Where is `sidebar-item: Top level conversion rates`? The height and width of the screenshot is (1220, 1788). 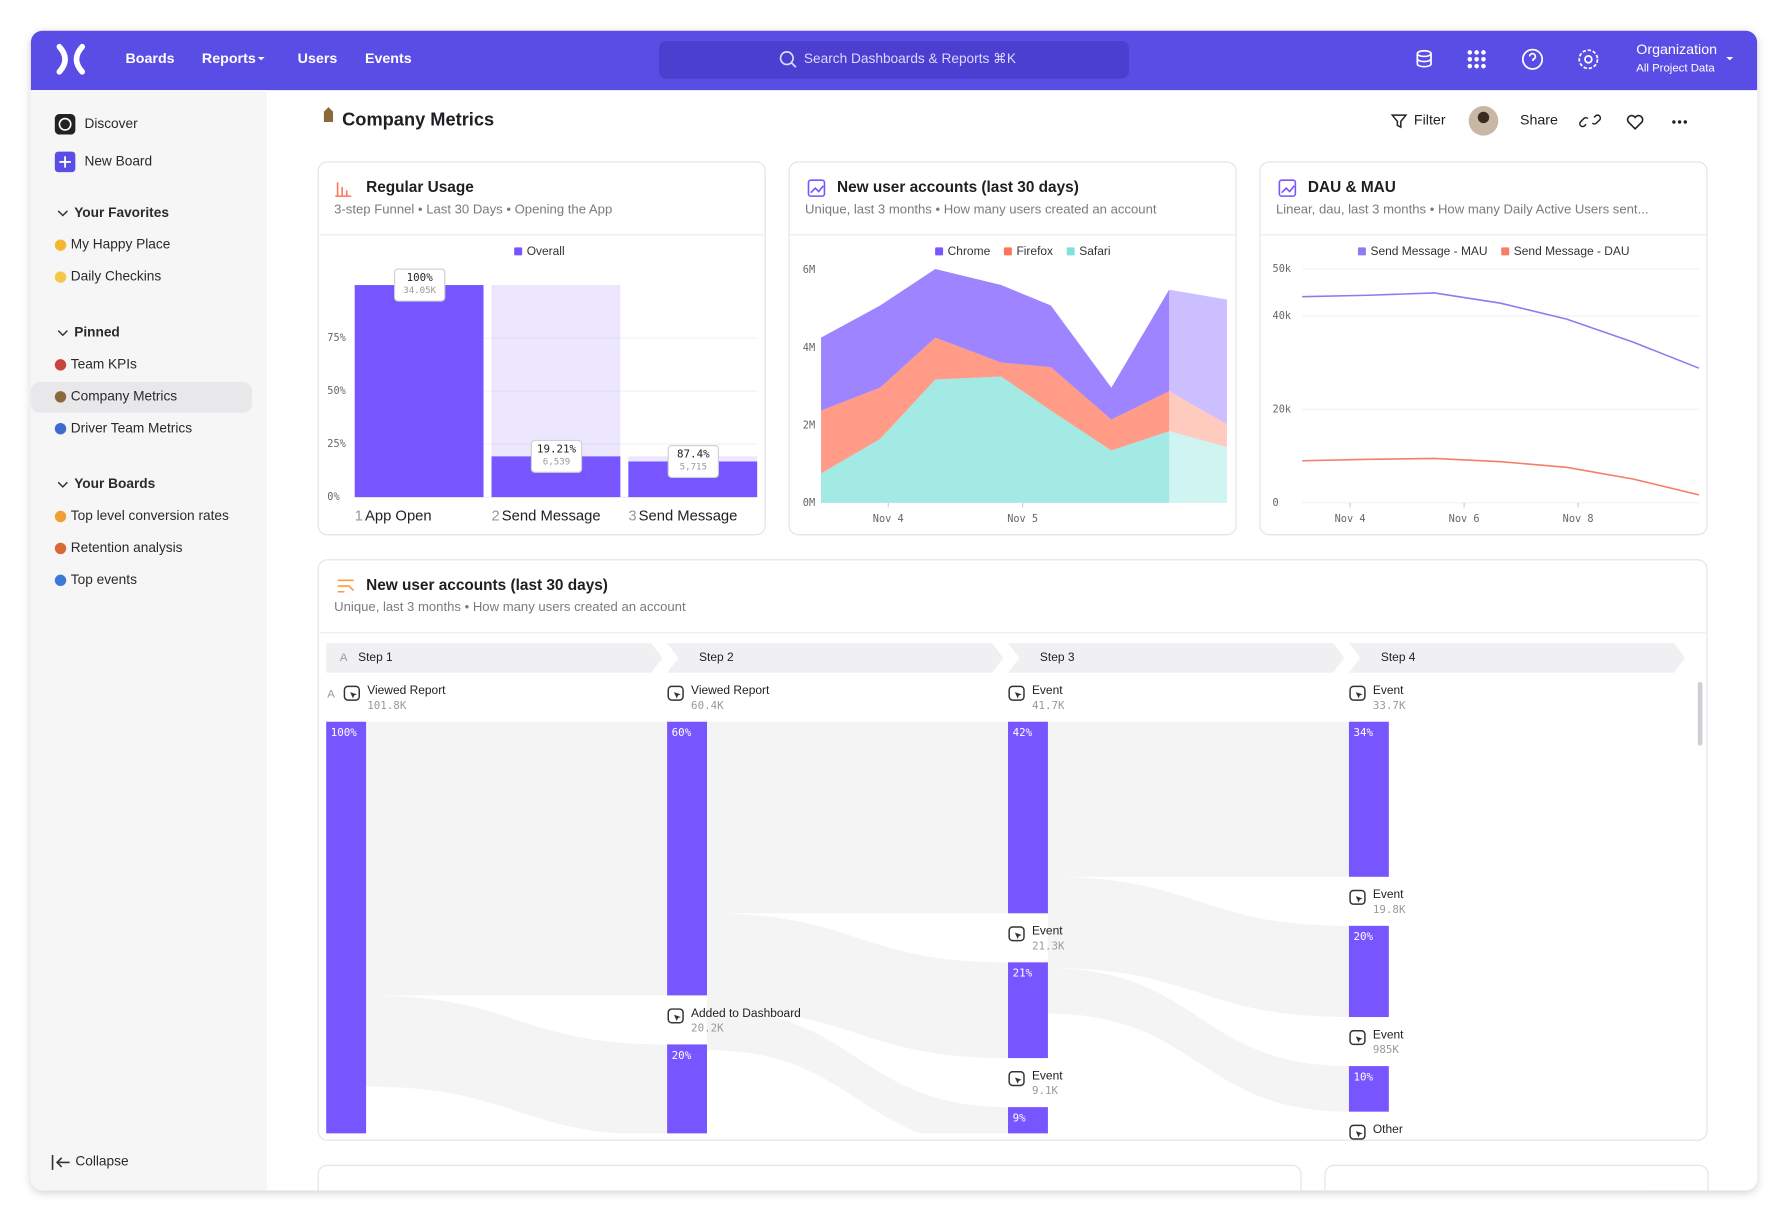
sidebar-item: Top level conversion rates is located at coordinates (150, 515).